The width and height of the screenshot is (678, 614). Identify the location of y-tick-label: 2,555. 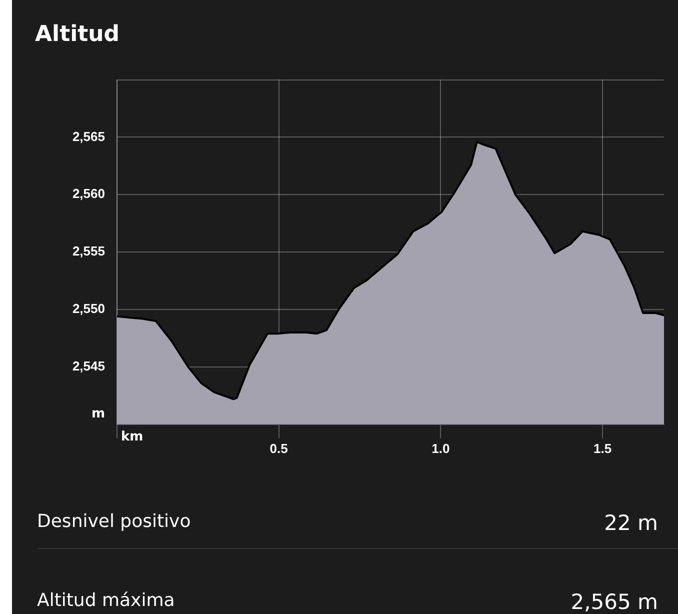
(88, 251).